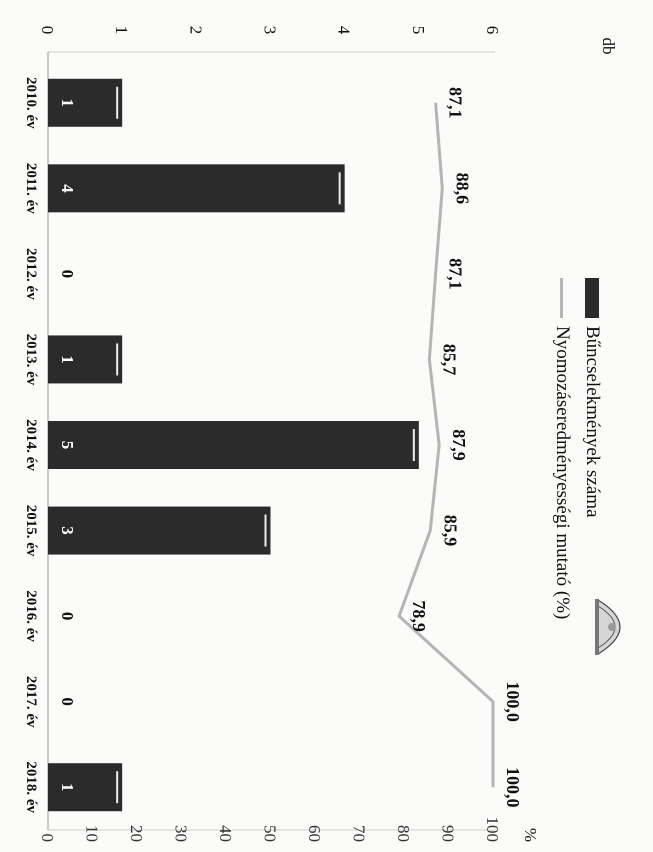 This screenshot has height=852, width=653. What do you see at coordinates (67, 445) in the screenshot?
I see `bar-value-label: 5` at bounding box center [67, 445].